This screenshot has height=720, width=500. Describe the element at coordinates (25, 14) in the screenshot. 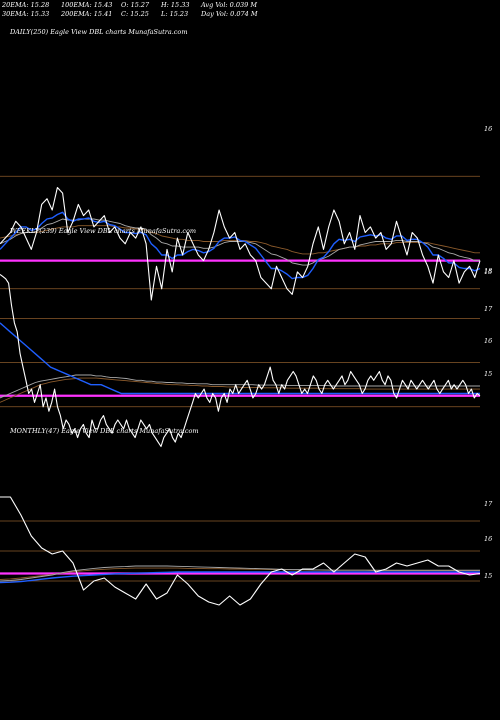

I see `stat-30ema: 30EMA: 15.33` at that location.